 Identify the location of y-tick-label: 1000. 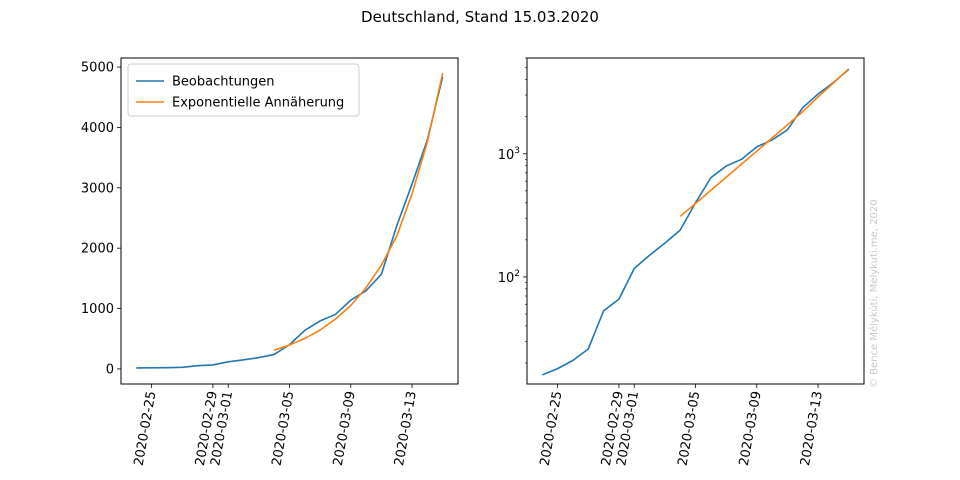
(97, 309).